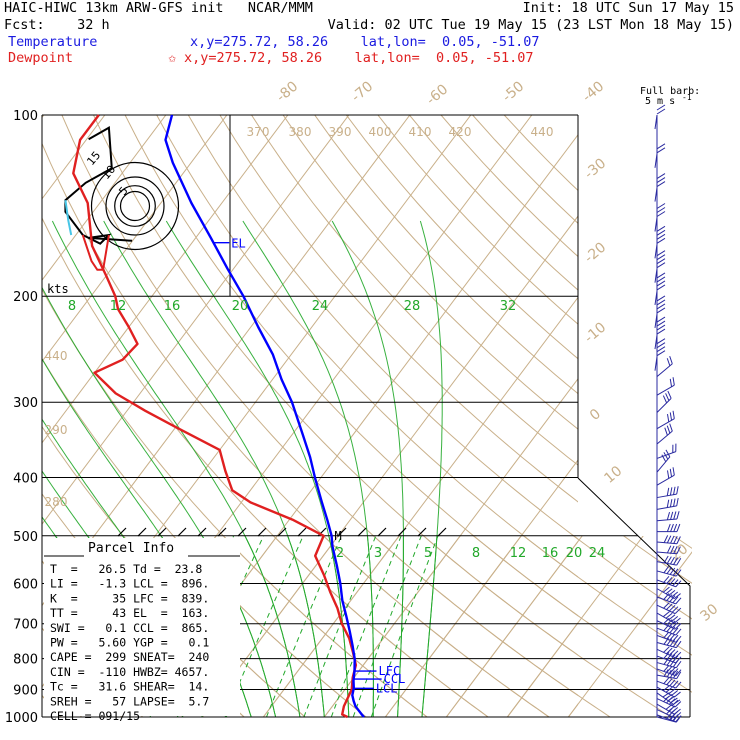 The width and height of the screenshot is (740, 740). I want to click on theta-label: 380, so click(300, 132).